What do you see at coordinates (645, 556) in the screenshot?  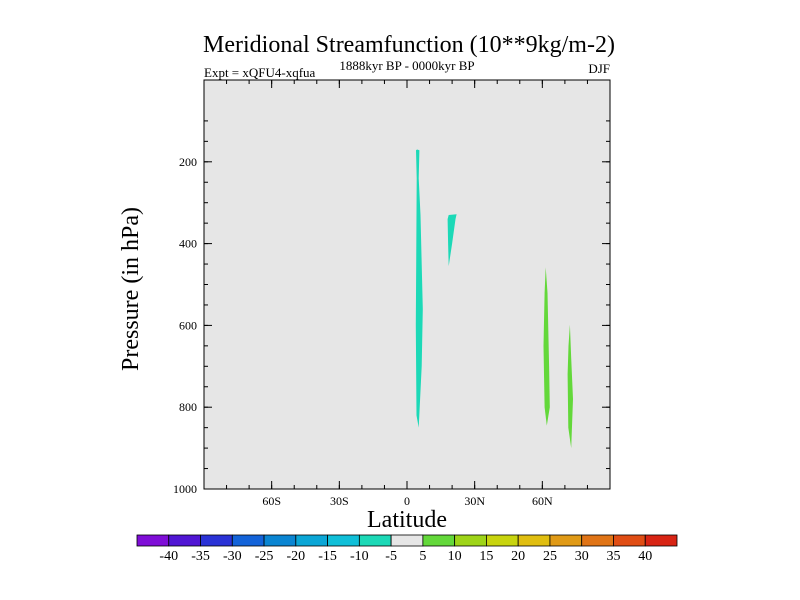 I see `colorbar-label: 40` at bounding box center [645, 556].